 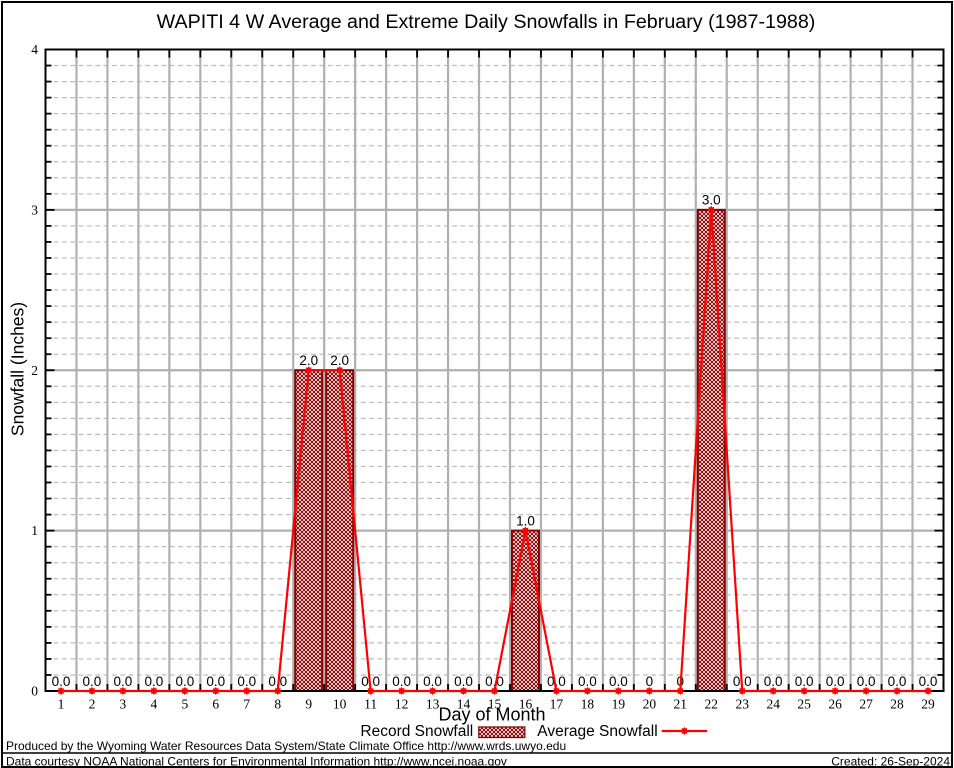 I want to click on svg-text: 3.0, so click(x=711, y=200).